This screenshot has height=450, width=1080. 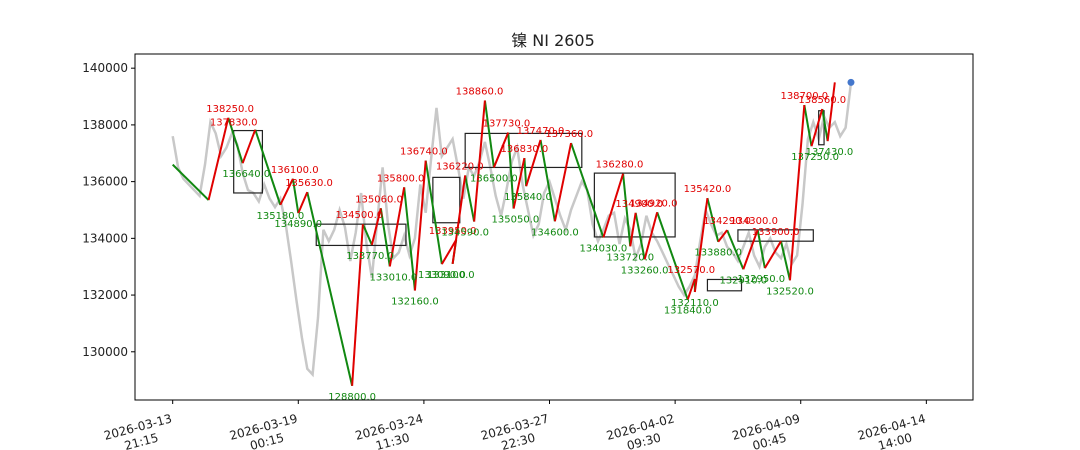 What do you see at coordinates (695, 303) in the screenshot?
I see `low-point-label: 132110.0` at bounding box center [695, 303].